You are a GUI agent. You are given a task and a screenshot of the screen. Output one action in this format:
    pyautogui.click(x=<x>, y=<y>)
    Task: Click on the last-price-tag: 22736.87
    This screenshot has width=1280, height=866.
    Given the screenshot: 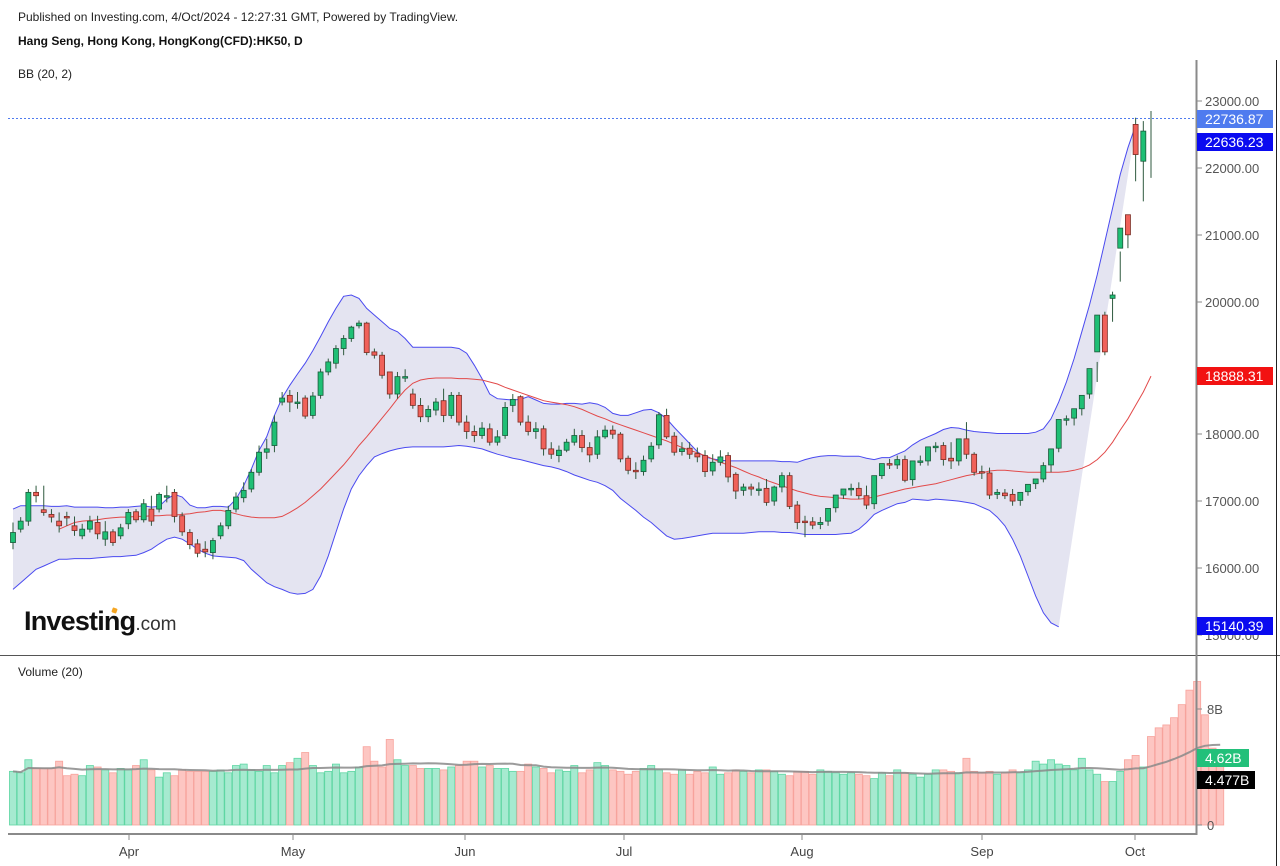 What is the action you would take?
    pyautogui.click(x=1235, y=119)
    